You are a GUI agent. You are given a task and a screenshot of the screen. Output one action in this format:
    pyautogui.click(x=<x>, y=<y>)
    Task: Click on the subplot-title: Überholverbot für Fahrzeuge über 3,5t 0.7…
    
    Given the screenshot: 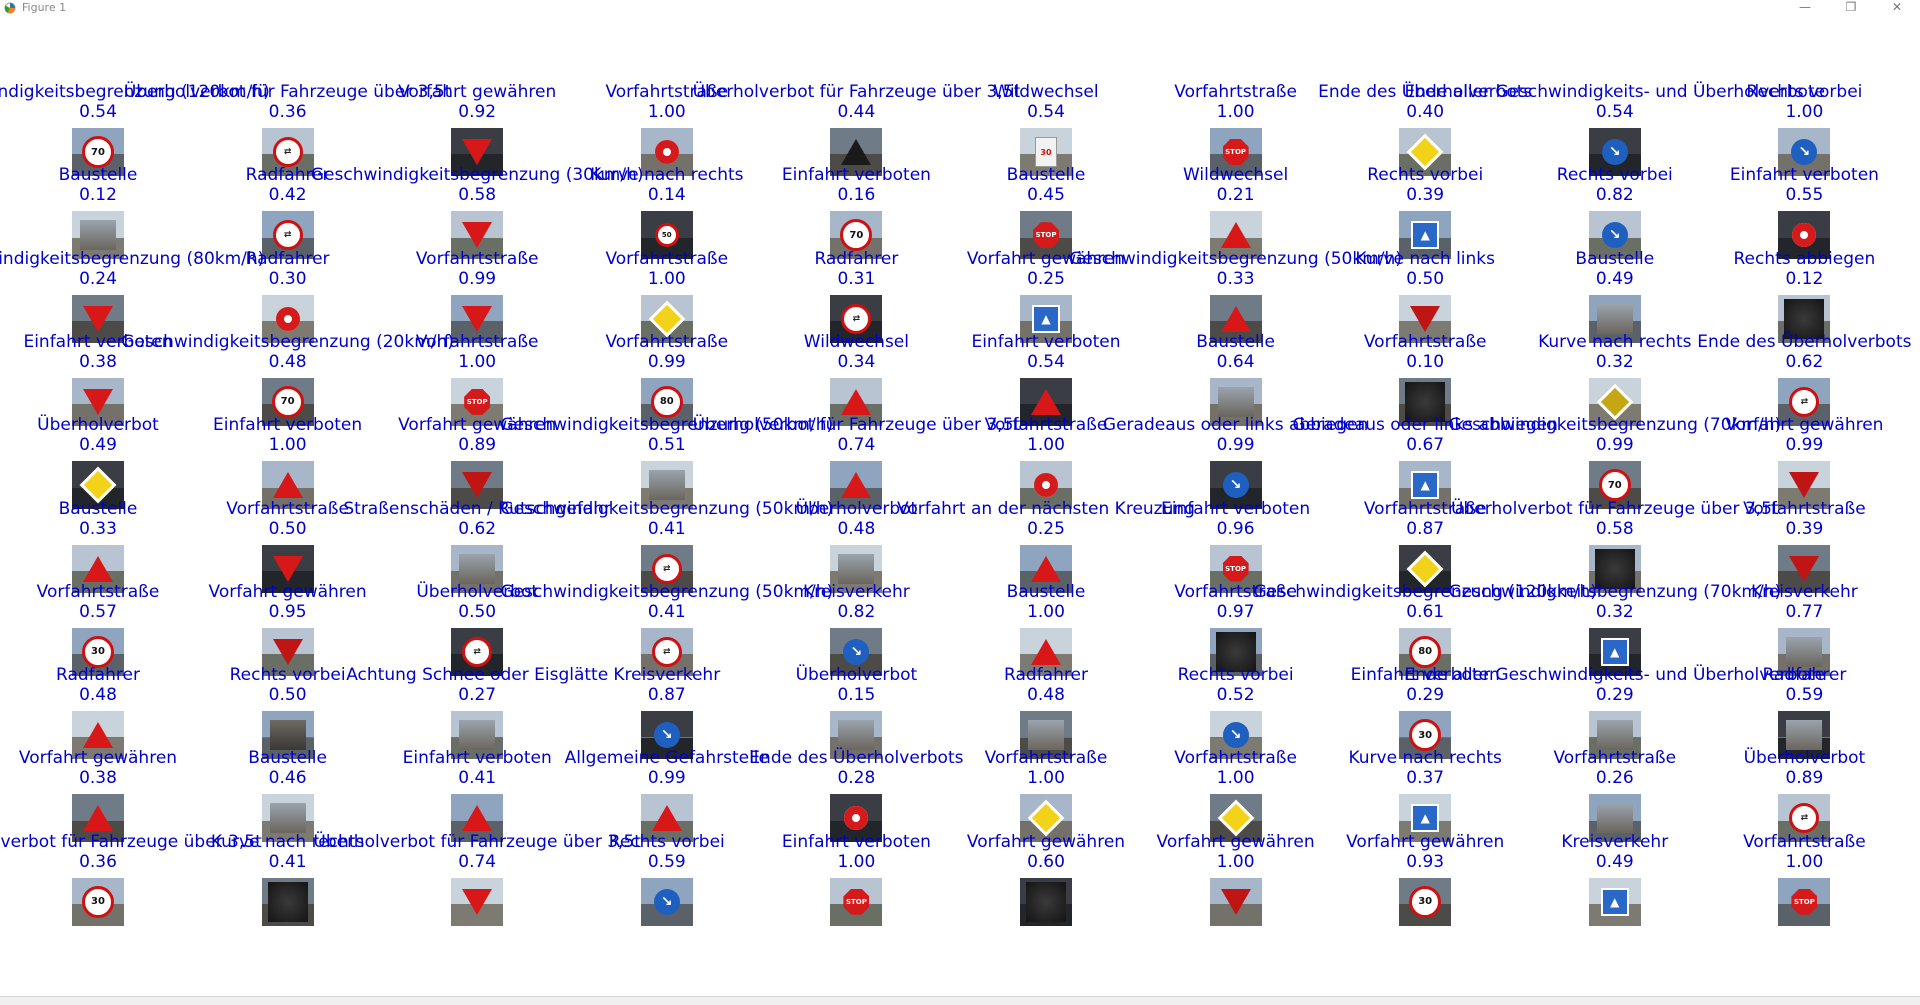 What is the action you would take?
    pyautogui.click(x=477, y=852)
    